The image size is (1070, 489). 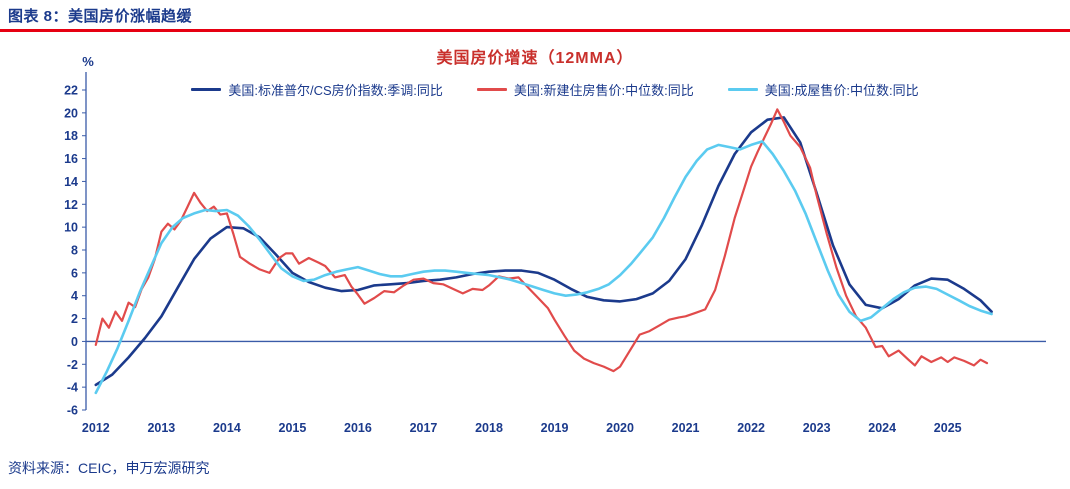 I want to click on y-tick-label: 14, so click(x=71, y=182).